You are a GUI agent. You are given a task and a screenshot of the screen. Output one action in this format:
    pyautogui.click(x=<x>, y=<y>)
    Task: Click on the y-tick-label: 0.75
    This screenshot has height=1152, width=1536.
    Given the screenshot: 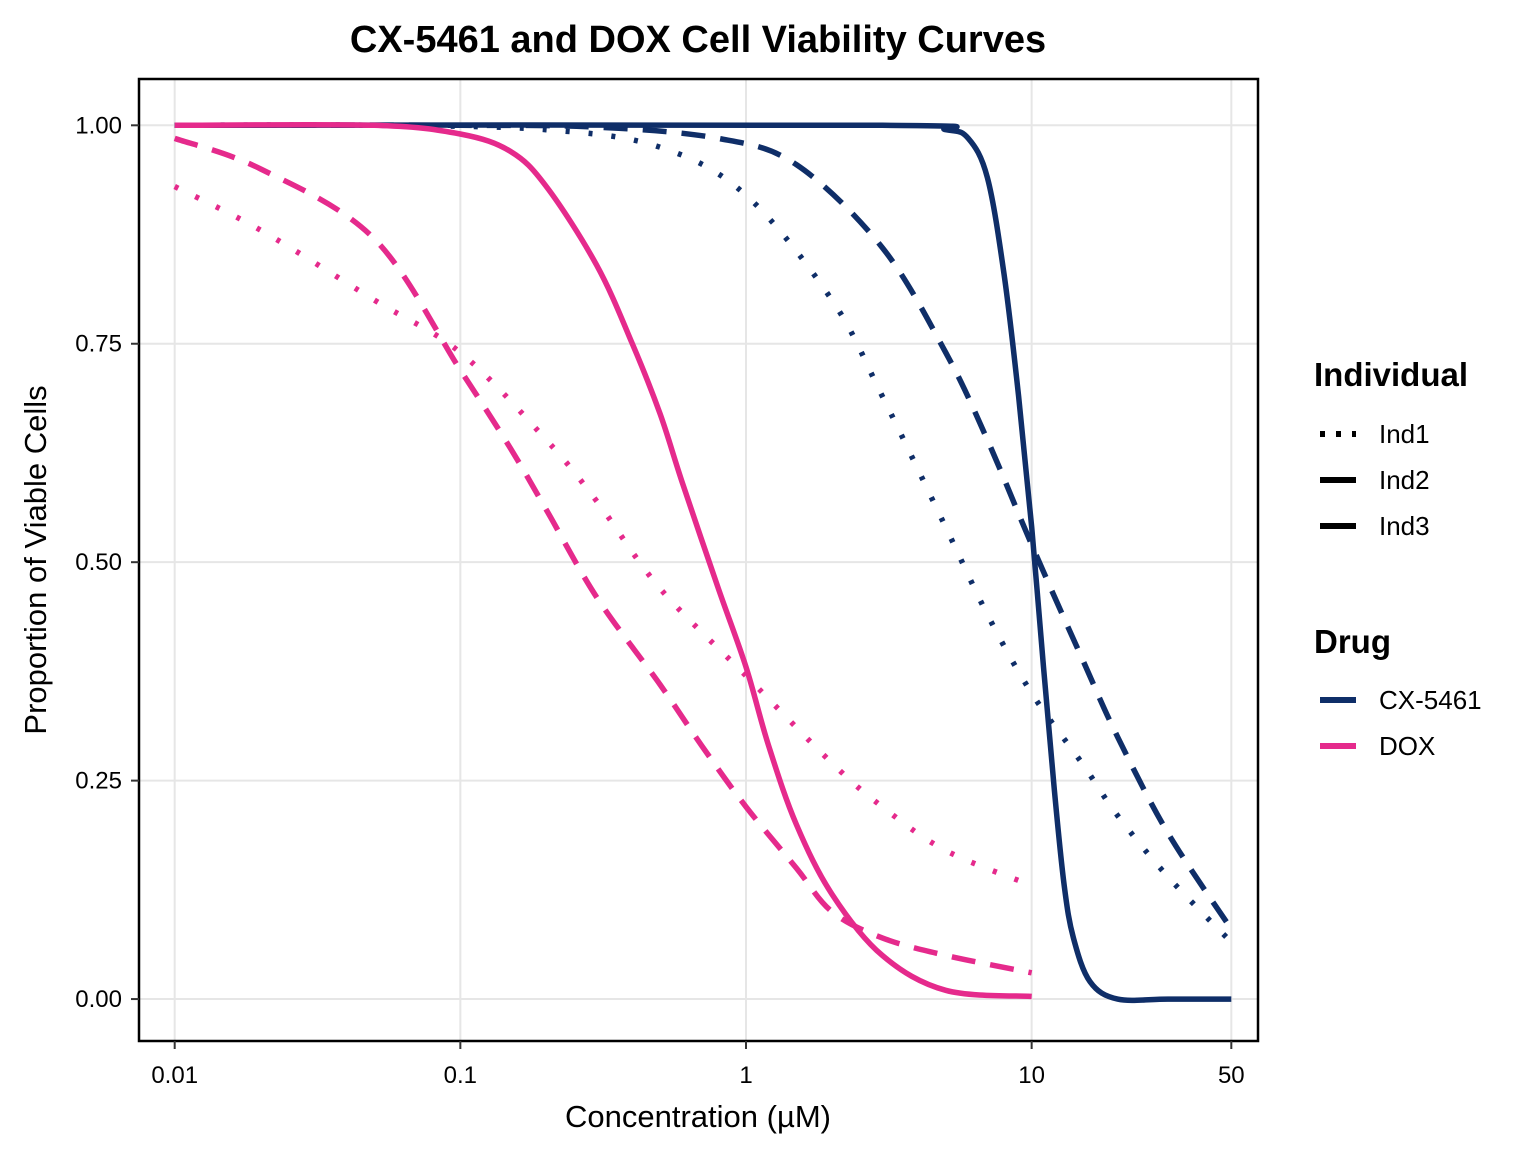 What is the action you would take?
    pyautogui.click(x=98, y=344)
    